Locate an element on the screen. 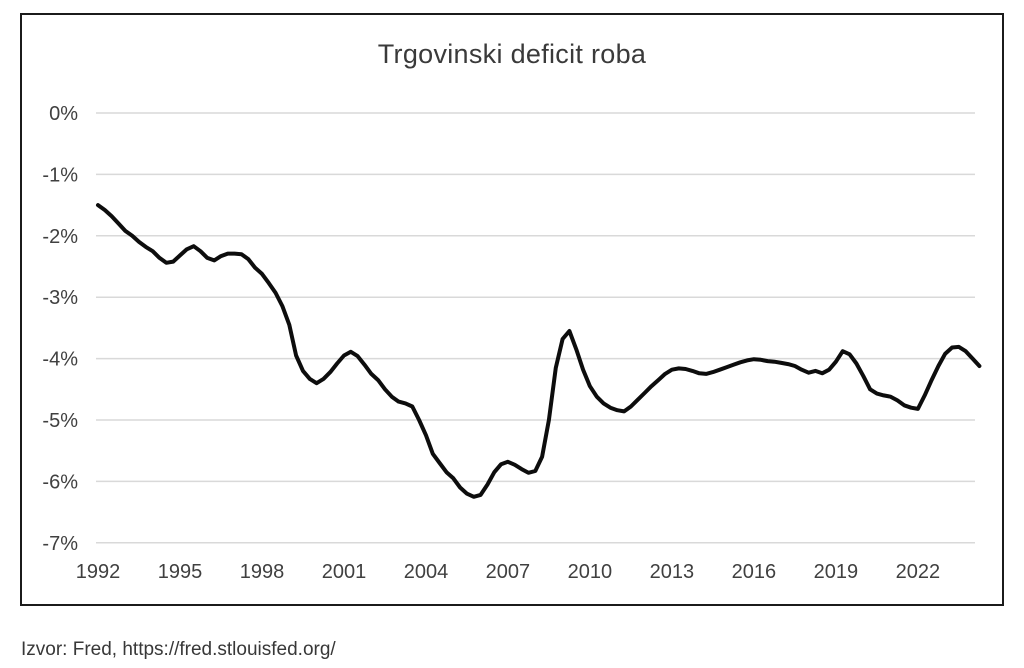 Image resolution: width=1024 pixels, height=668 pixels. x-tick-label: 1992 is located at coordinates (98, 572).